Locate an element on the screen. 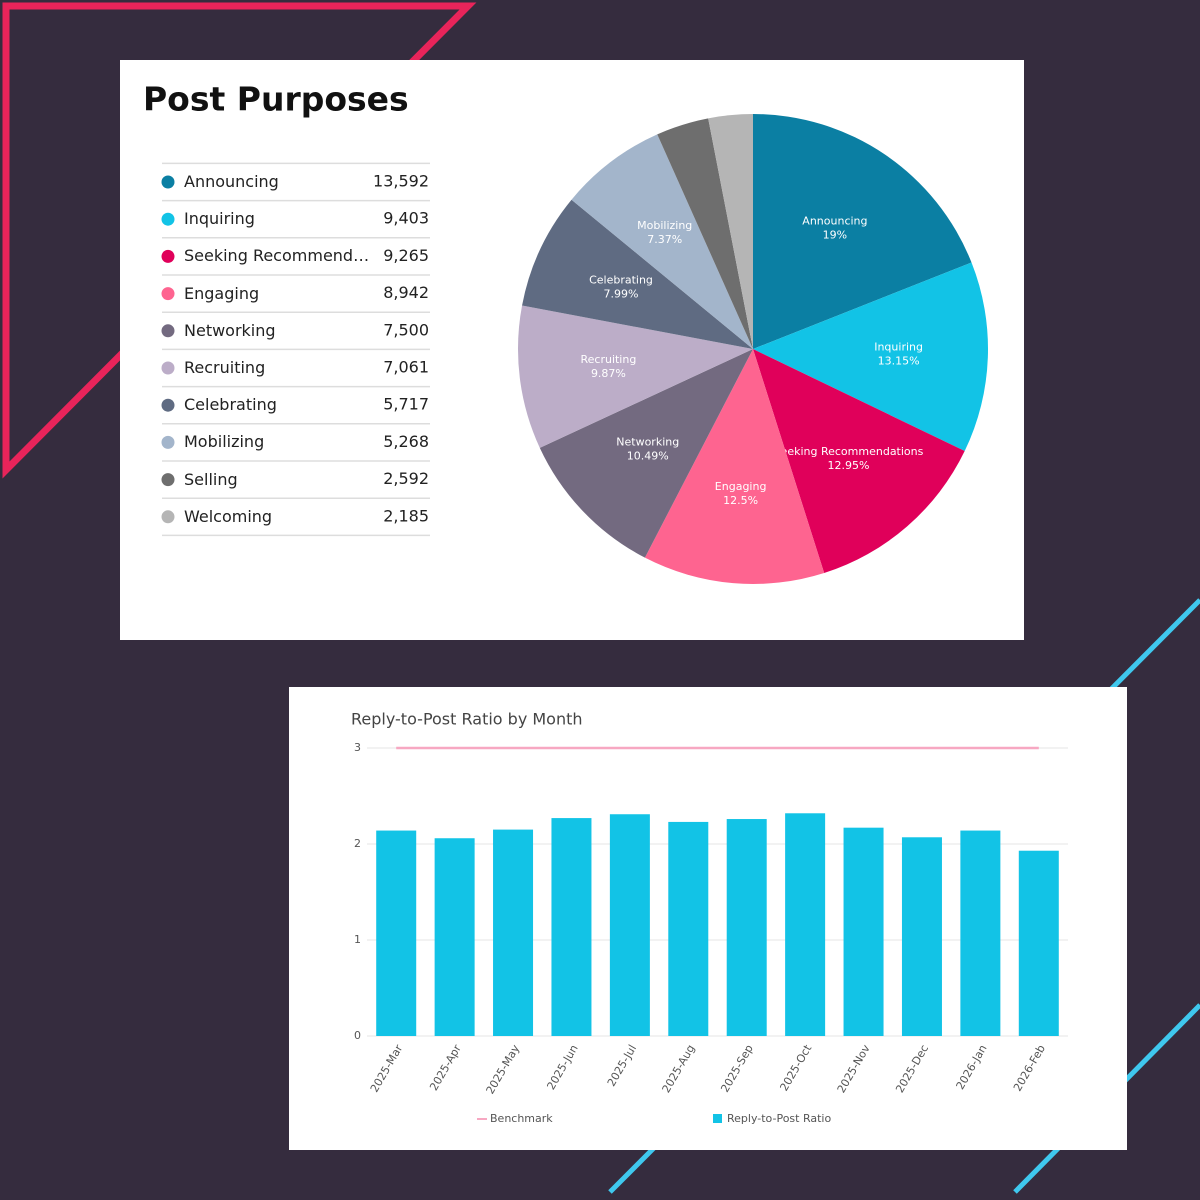 This screenshot has width=1200, height=1200. legend-value: 8,942 is located at coordinates (406, 292).